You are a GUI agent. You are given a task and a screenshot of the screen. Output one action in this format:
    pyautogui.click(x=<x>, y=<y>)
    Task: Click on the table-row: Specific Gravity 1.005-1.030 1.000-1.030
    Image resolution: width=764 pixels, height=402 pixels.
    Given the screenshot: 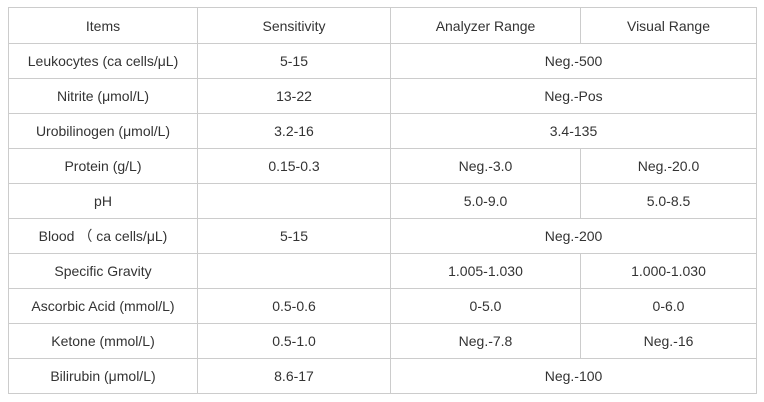 What is the action you would take?
    pyautogui.click(x=382, y=271)
    